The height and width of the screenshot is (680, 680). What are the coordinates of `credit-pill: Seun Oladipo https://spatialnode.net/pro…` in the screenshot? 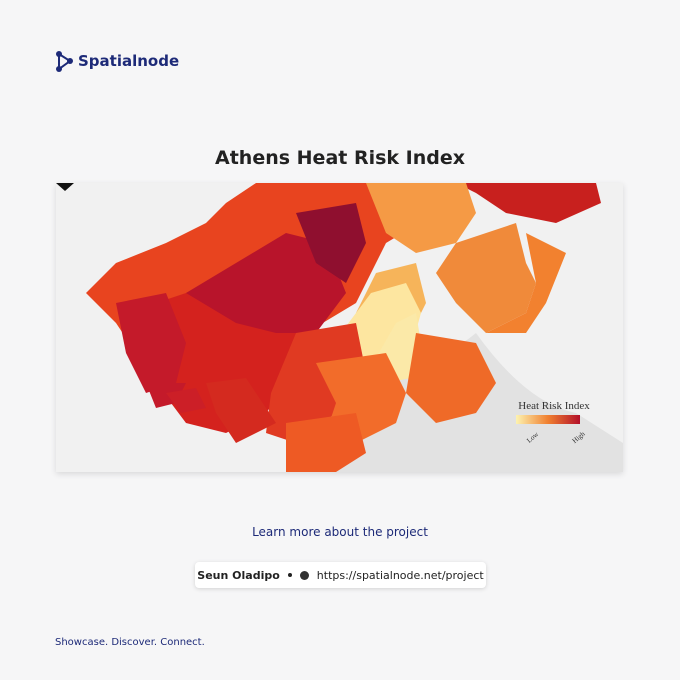 It's located at (340, 575).